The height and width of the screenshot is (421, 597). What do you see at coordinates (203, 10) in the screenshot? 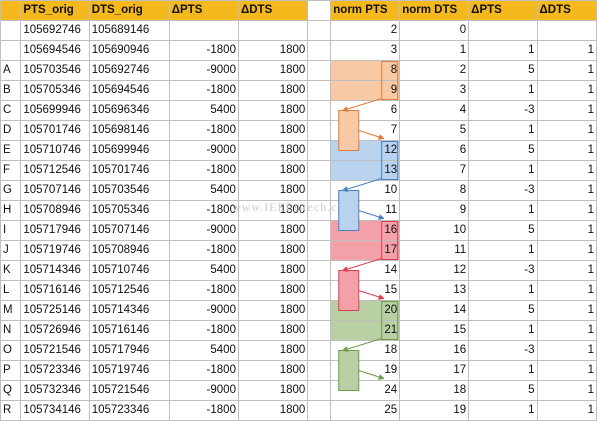
I see `column-header: ΔPTS` at bounding box center [203, 10].